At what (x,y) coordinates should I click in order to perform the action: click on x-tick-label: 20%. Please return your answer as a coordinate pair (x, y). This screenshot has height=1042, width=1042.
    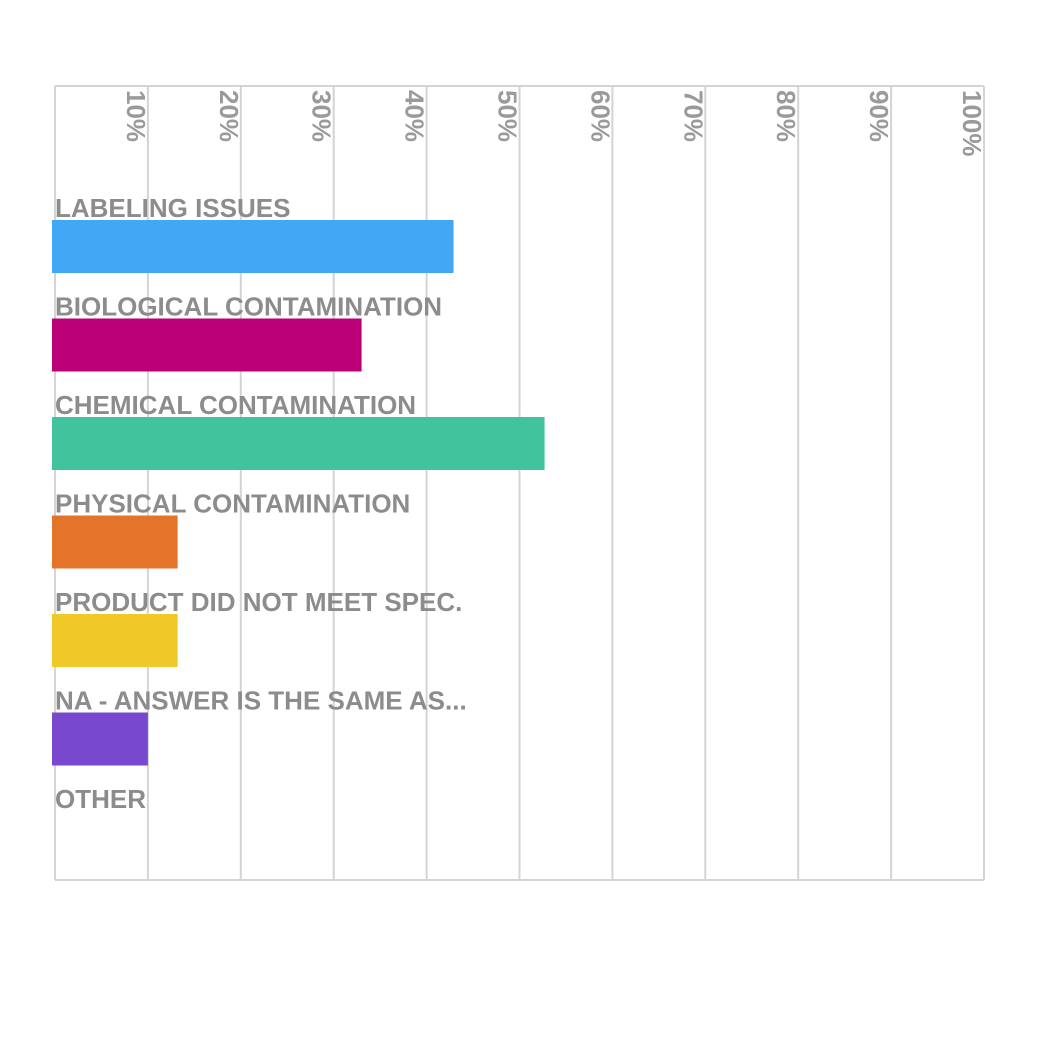
    Looking at the image, I should click on (229, 116).